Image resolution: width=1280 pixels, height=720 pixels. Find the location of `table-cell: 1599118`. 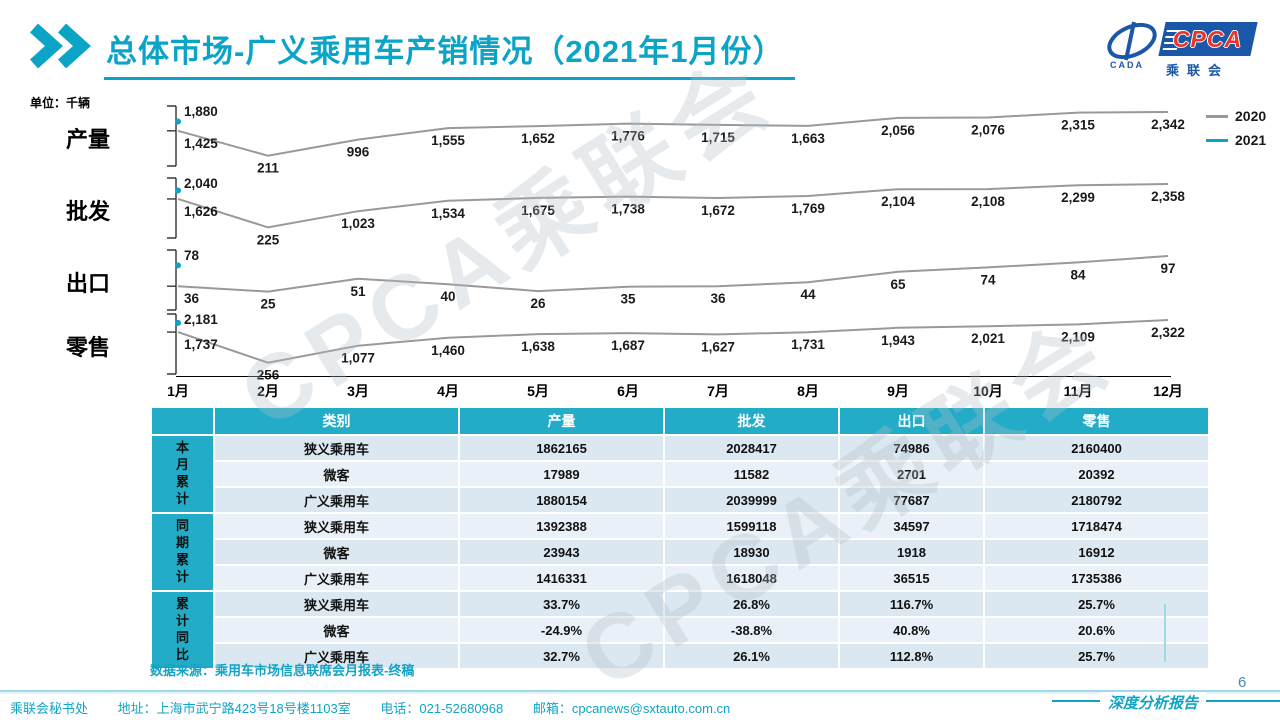

table-cell: 1599118 is located at coordinates (751, 526).